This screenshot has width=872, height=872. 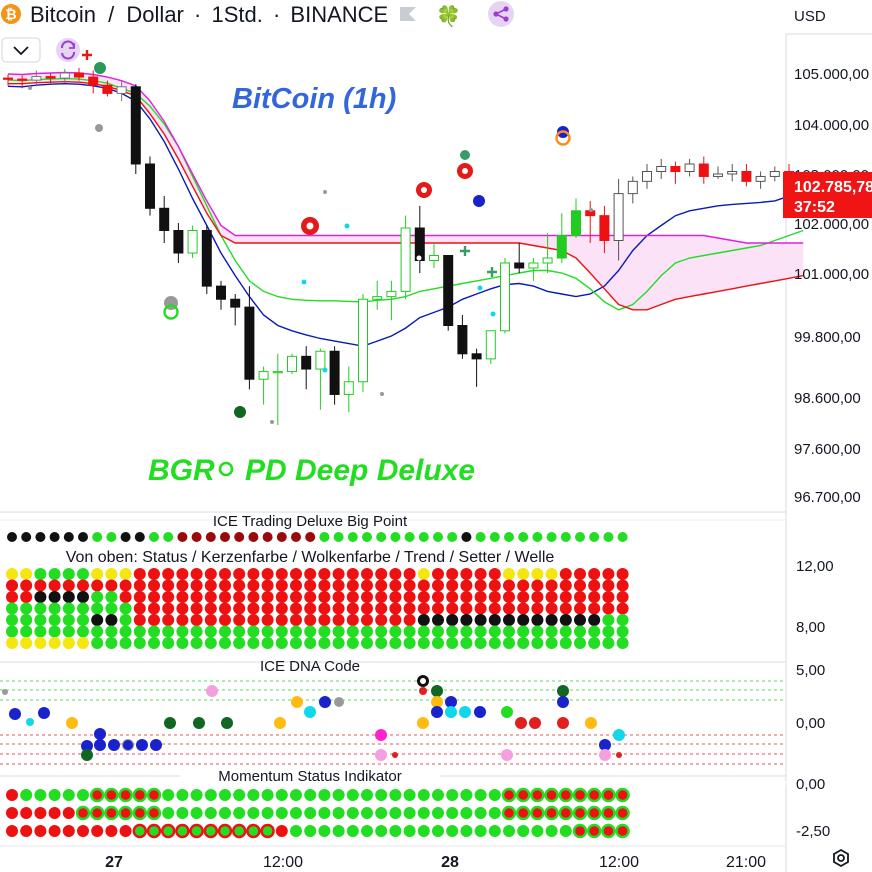 What do you see at coordinates (827, 497) in the screenshot?
I see `price-tick-label: 96.700,00` at bounding box center [827, 497].